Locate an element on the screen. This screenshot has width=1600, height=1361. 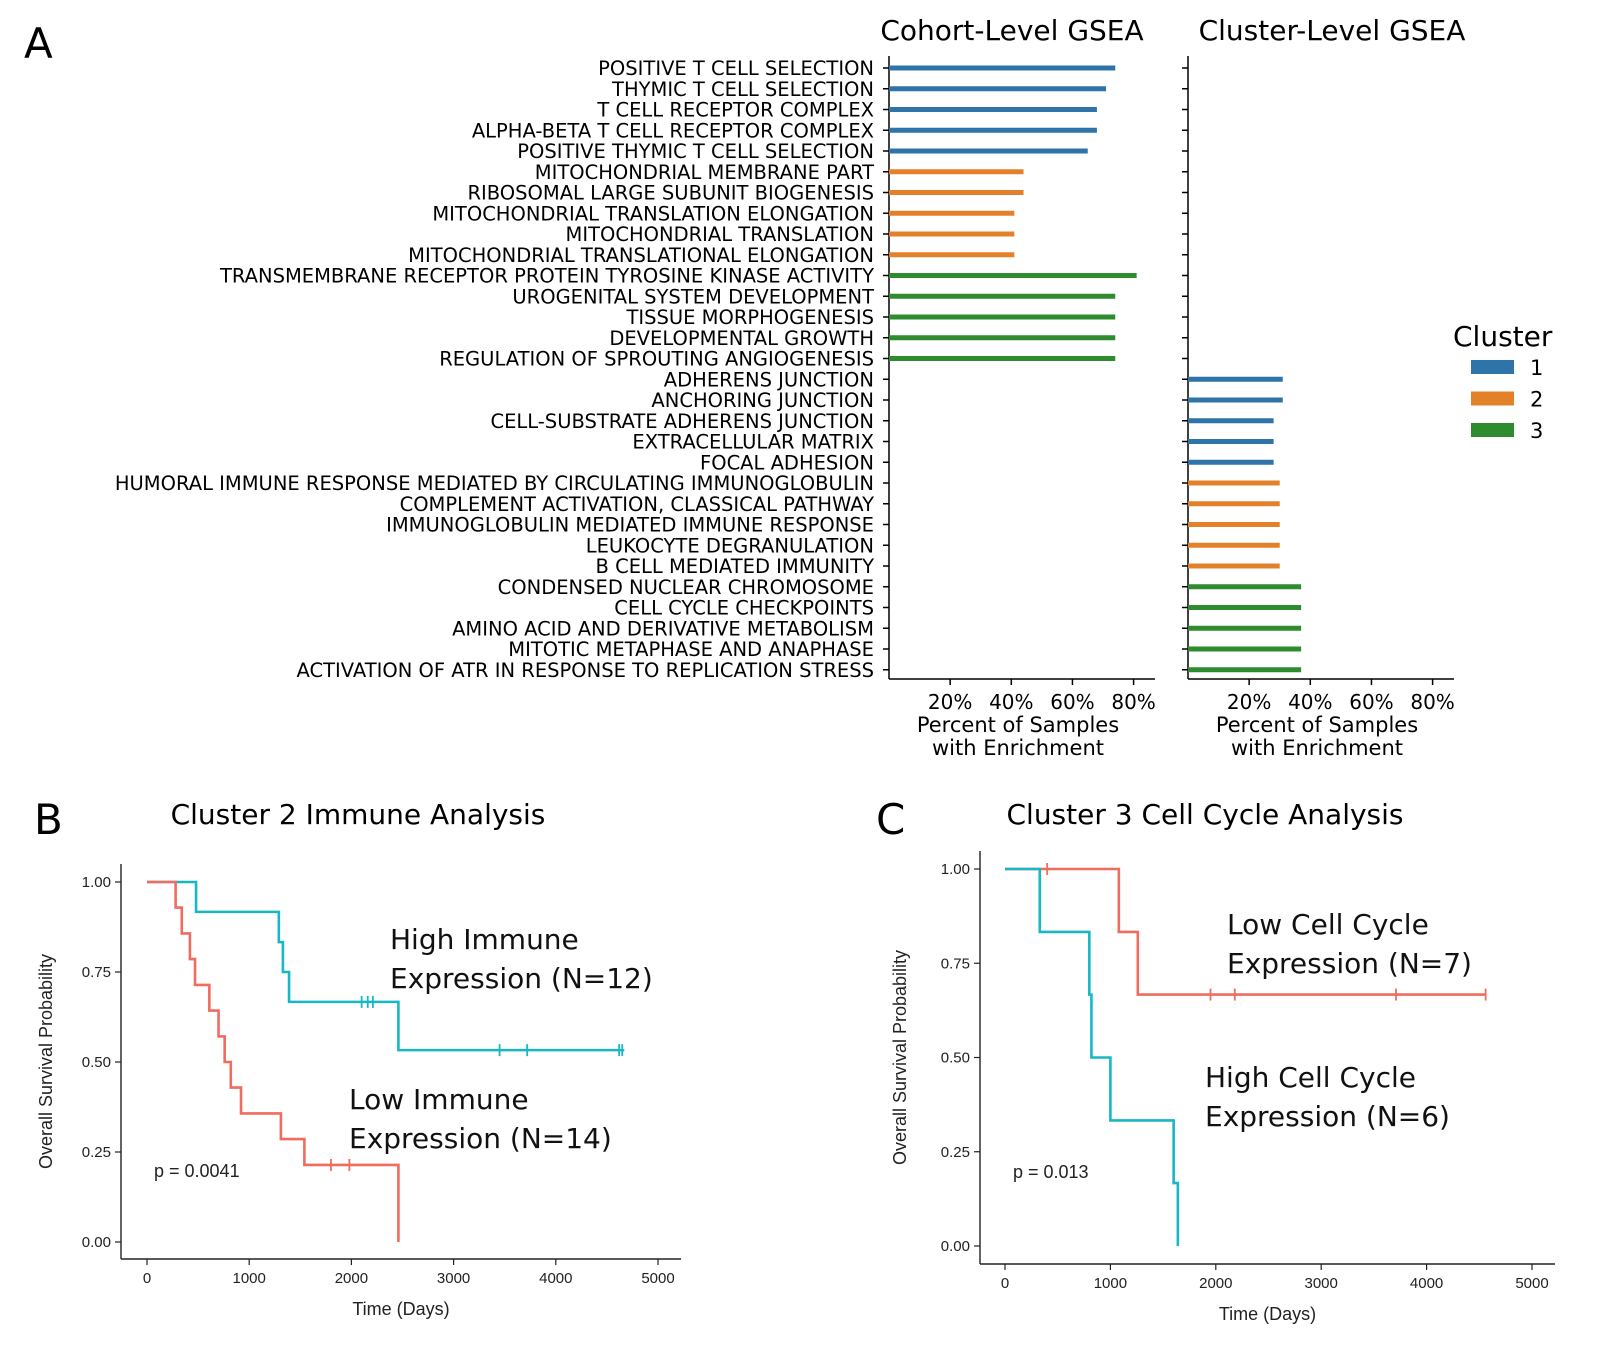
chart-title: Cohort-Level GSEA is located at coordinates (1011, 30).